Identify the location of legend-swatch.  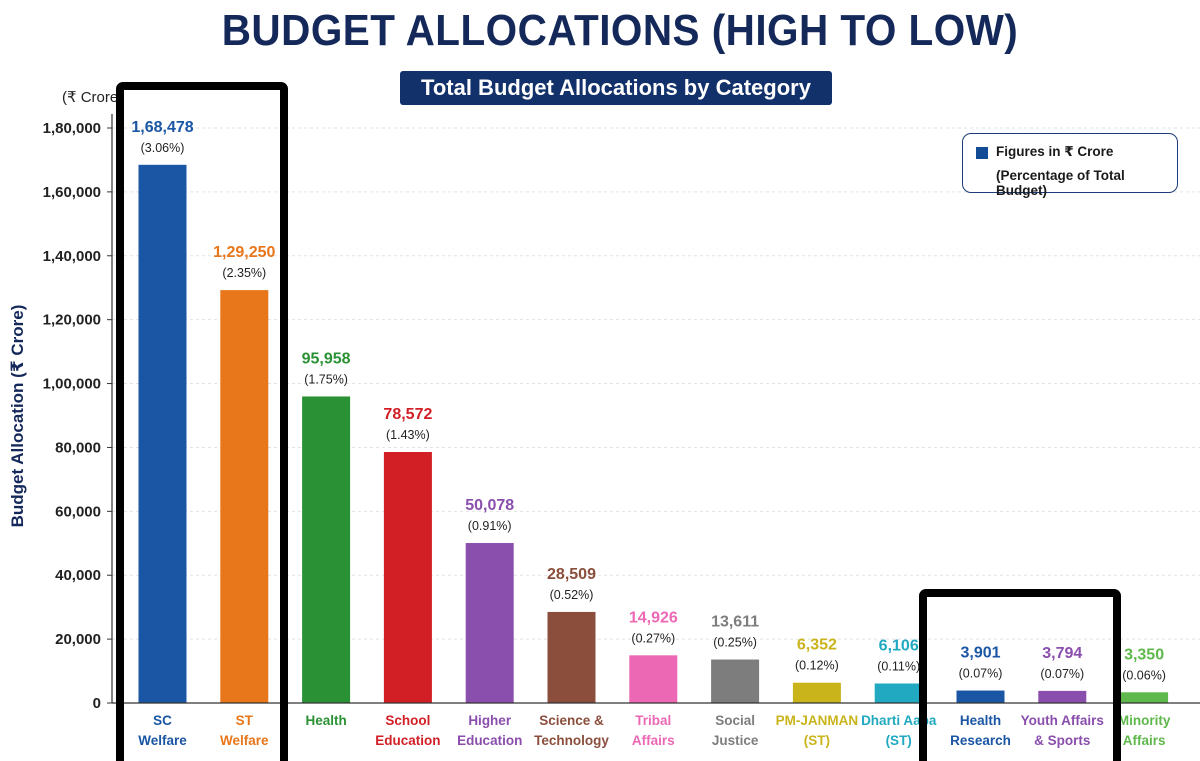
(982, 153).